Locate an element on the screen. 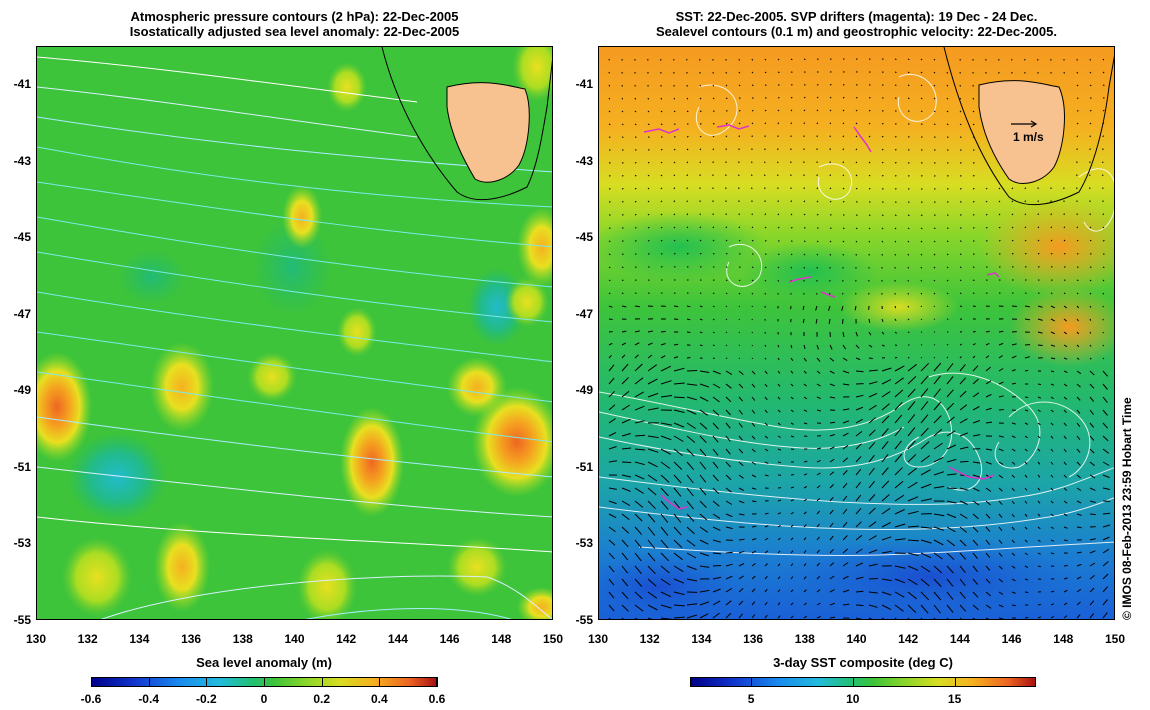 The height and width of the screenshot is (710, 1150). lon-tick-label: 130 is located at coordinates (598, 639).